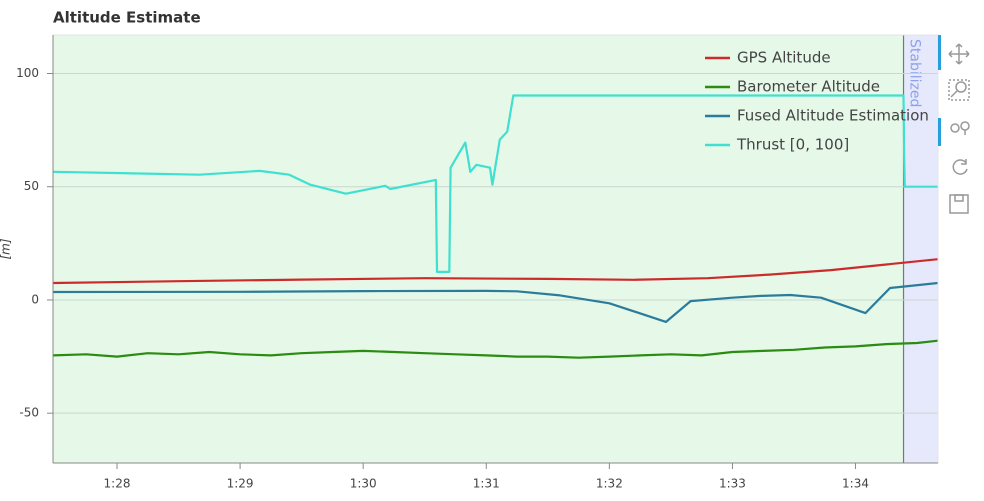  I want to click on y-tick-label: 100, so click(27, 73).